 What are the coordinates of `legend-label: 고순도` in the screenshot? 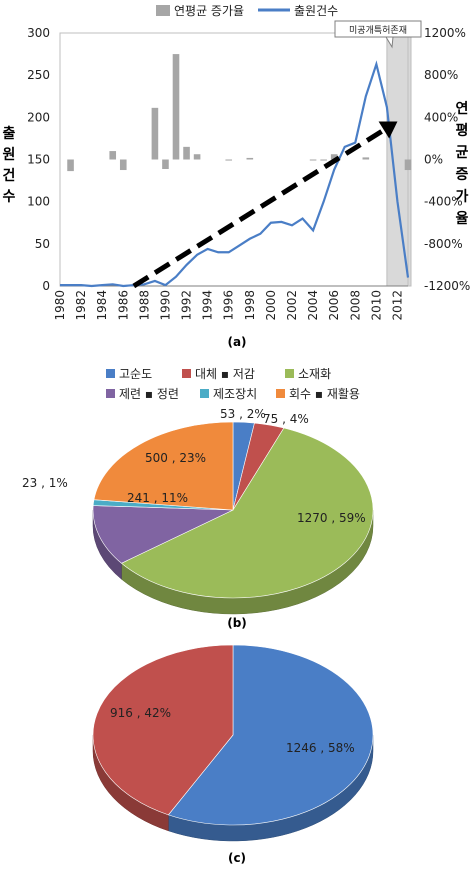 It's located at (135, 374).